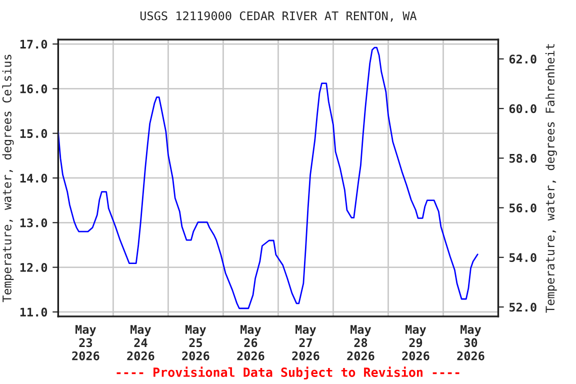 The height and width of the screenshot is (384, 576). Describe the element at coordinates (140, 342) in the screenshot. I see `x-tick-label: May 24 2026` at that location.